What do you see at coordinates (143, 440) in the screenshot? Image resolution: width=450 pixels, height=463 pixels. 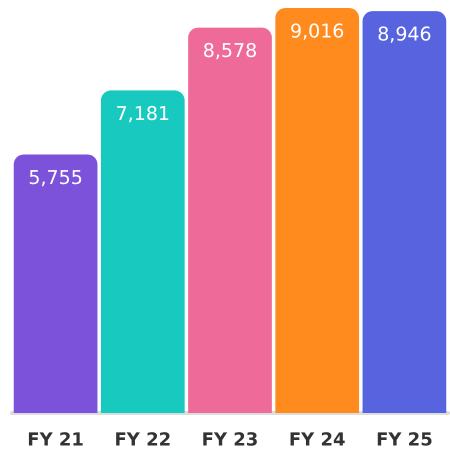 I see `x-tick-label: FY 22` at bounding box center [143, 440].